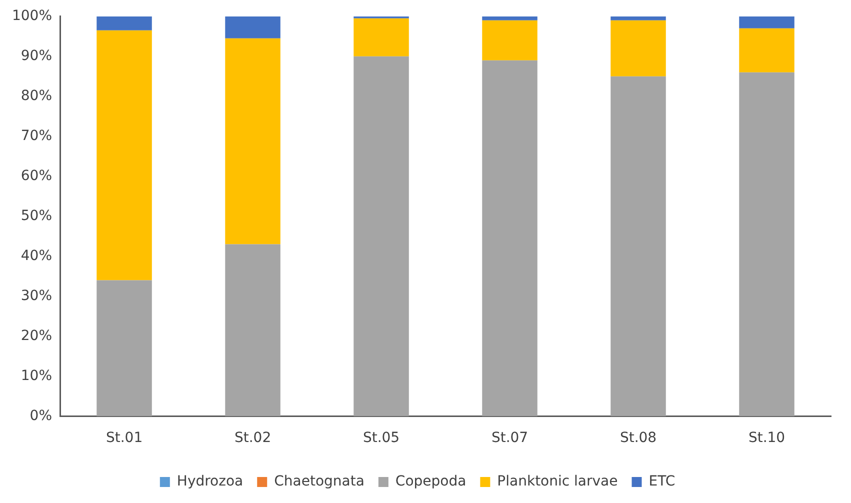  Describe the element at coordinates (319, 482) in the screenshot. I see `legend-label: Chaetognata` at that location.